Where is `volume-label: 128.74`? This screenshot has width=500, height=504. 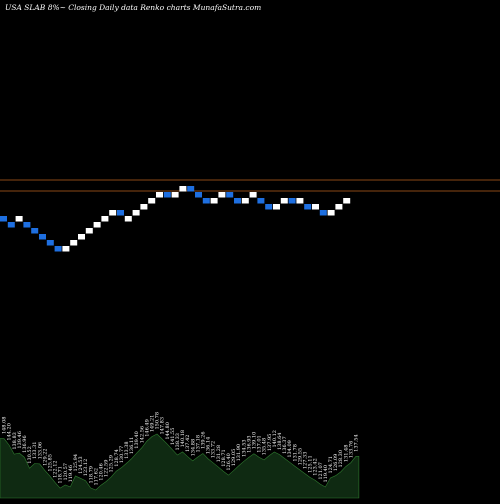
volume-label: 128.74 is located at coordinates (117, 458).